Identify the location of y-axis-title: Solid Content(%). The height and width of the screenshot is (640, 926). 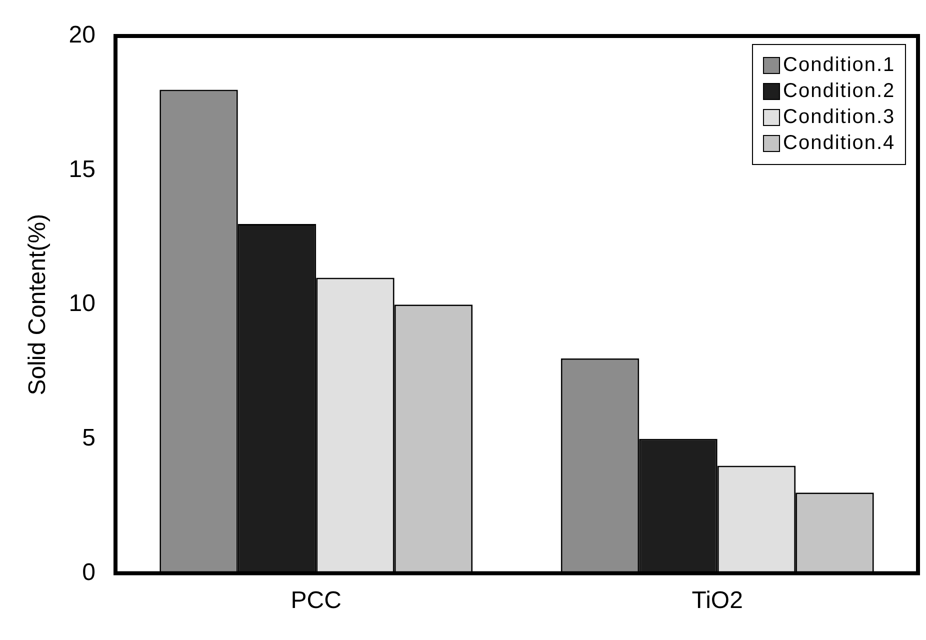
(38, 305).